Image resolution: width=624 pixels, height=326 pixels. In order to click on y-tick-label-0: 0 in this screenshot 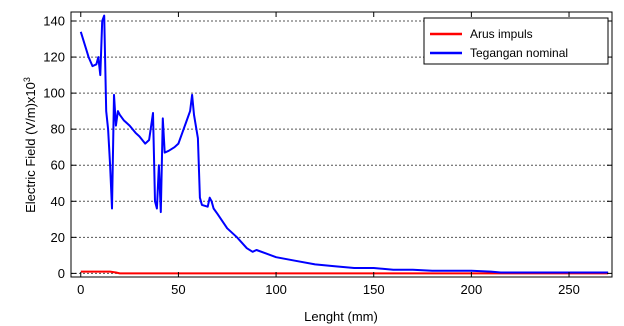, I will do `click(61, 273)`.